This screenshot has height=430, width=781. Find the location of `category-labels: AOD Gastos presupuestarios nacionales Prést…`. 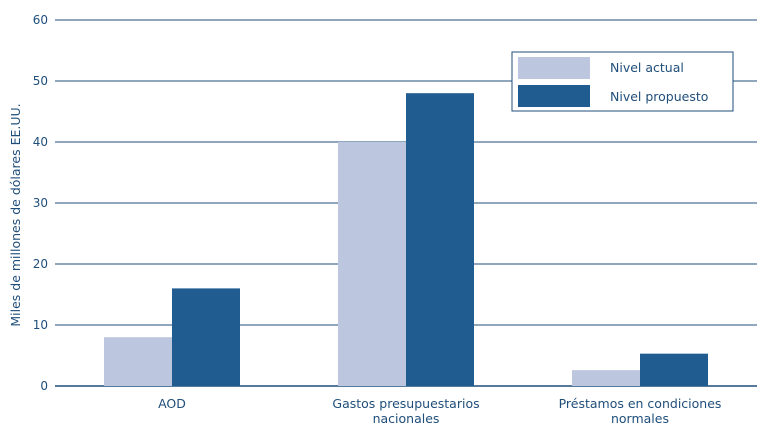

category-labels: AOD Gastos presupuestarios nacionales Prést… is located at coordinates (439, 411).